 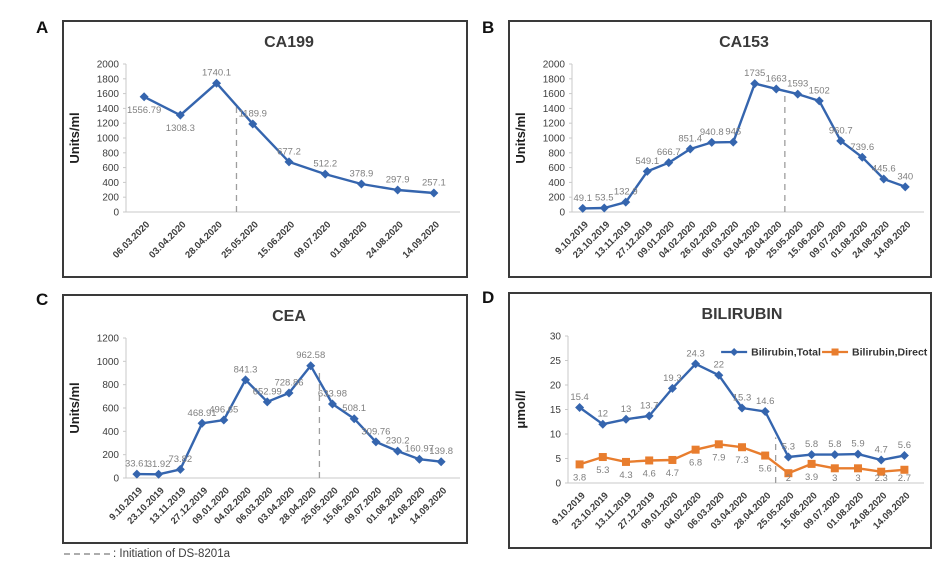 What do you see at coordinates (42, 27) in the screenshot?
I see `panel-letter-a: A` at bounding box center [42, 27].